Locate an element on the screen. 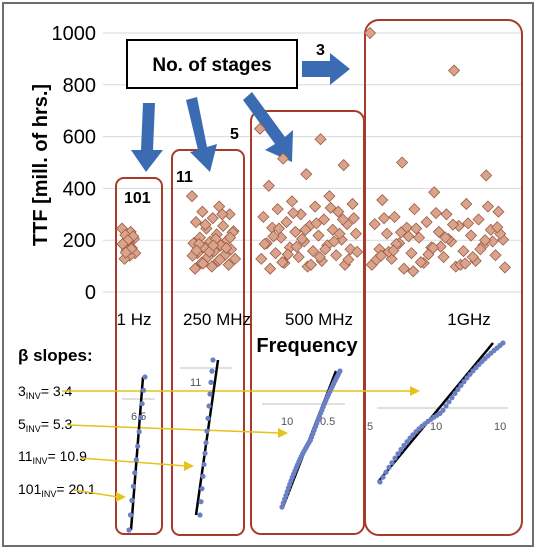  x-tick-500mhz: 500 MHz is located at coordinates (319, 319).